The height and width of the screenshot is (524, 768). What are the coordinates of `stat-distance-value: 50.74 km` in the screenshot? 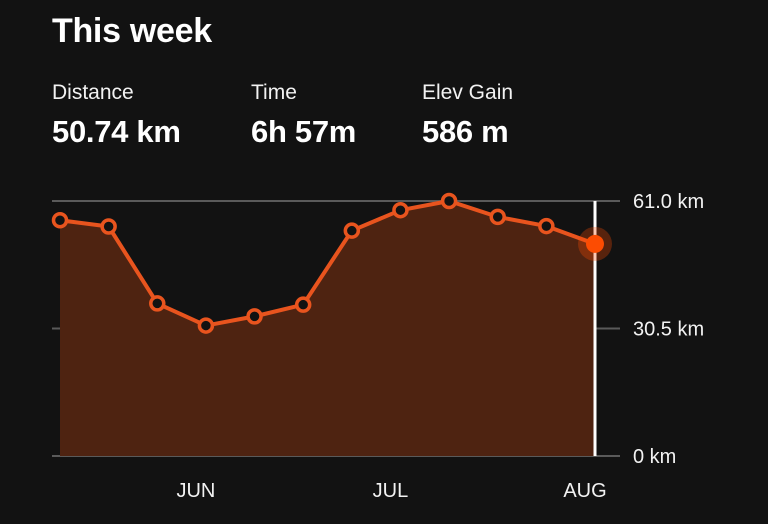 It's located at (116, 131).